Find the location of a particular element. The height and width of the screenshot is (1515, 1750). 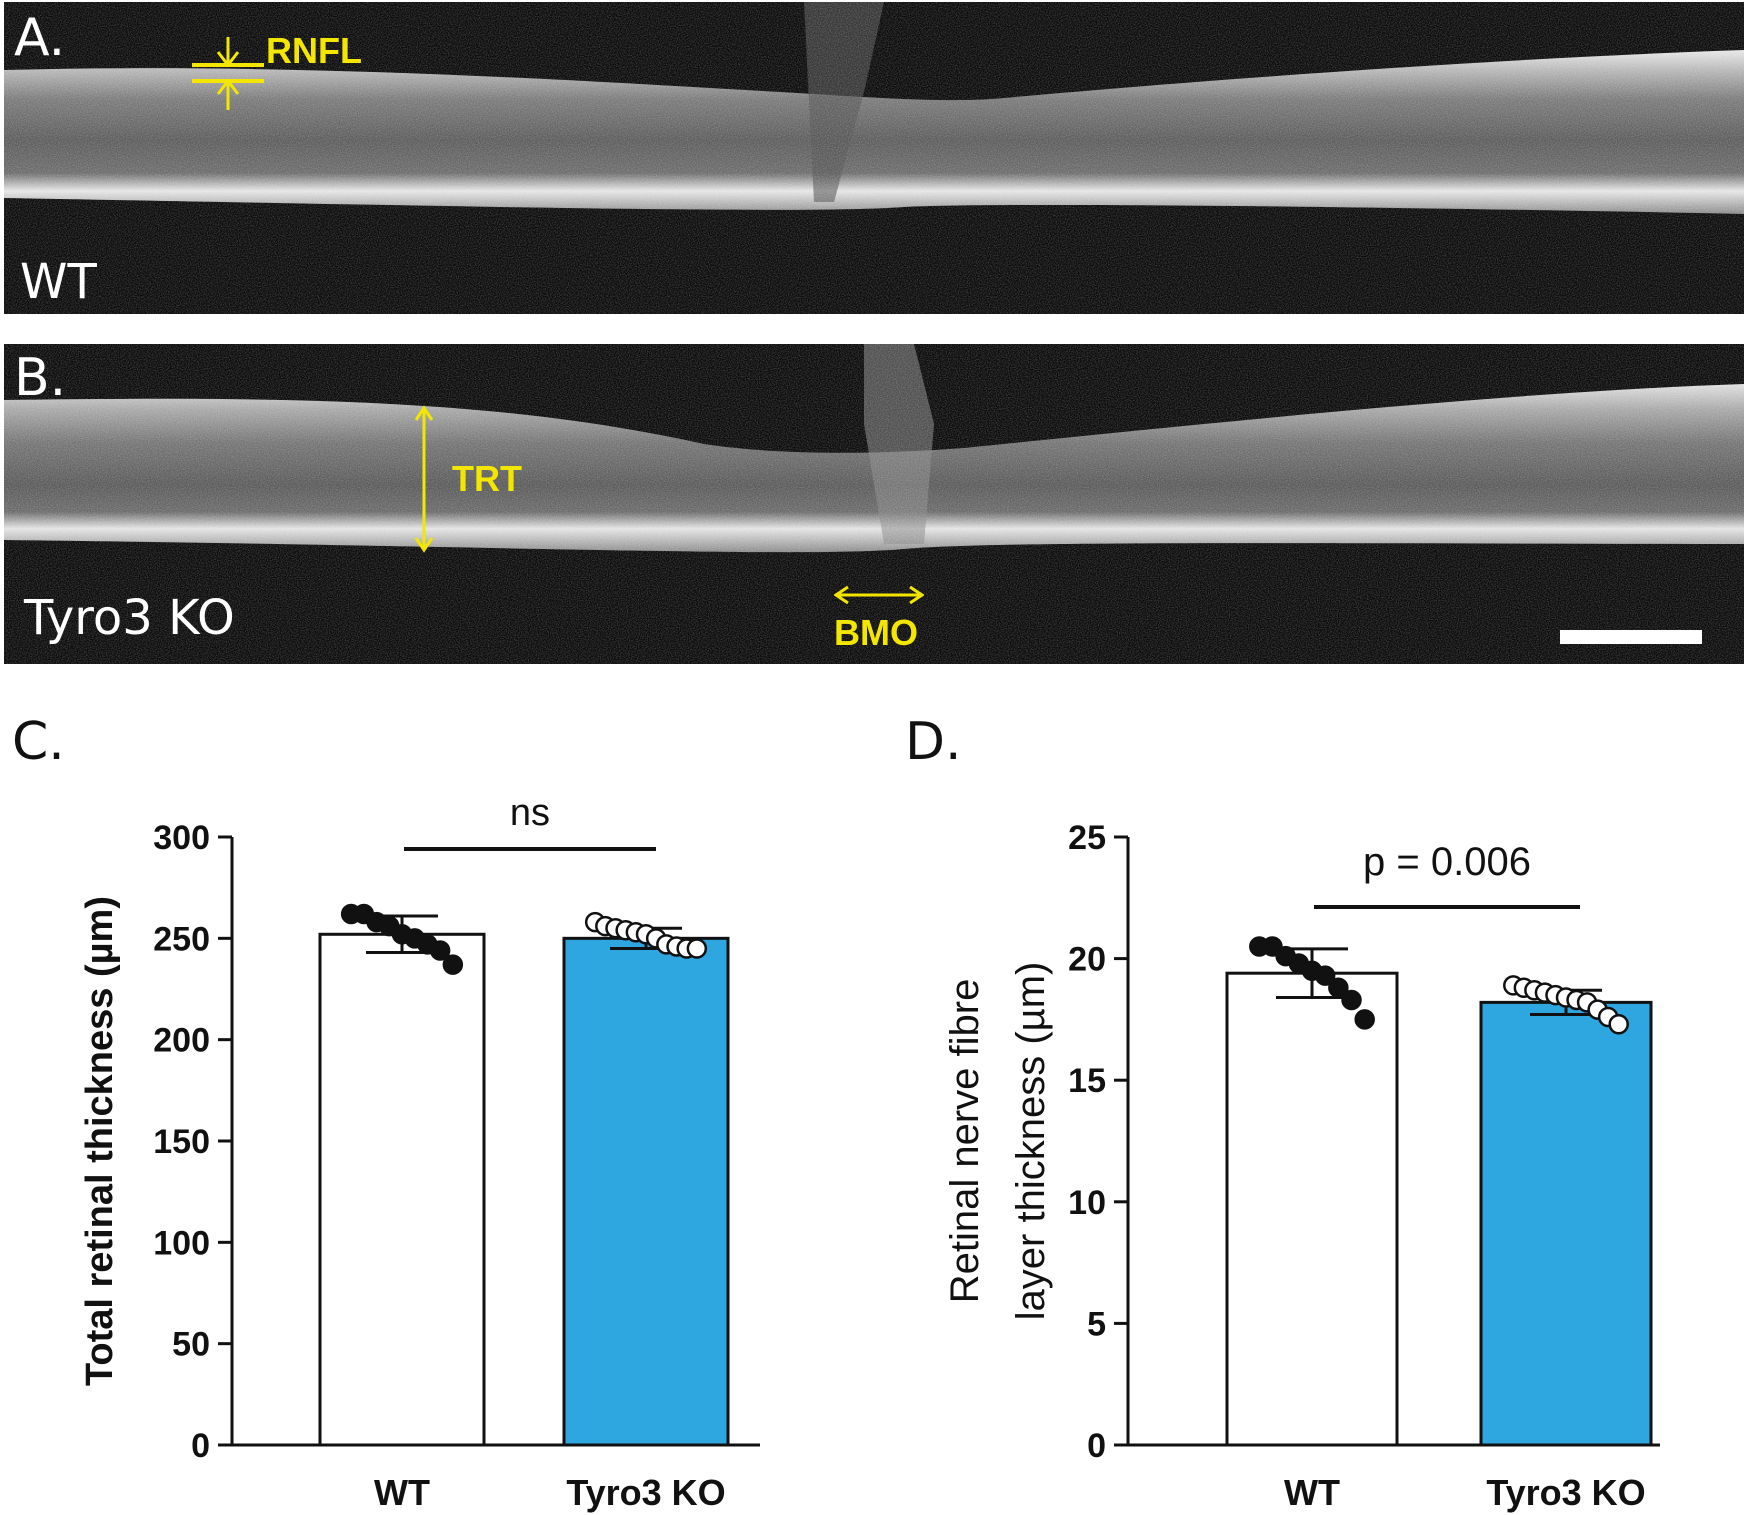

y-tick-label: 200 is located at coordinates (181, 1041).